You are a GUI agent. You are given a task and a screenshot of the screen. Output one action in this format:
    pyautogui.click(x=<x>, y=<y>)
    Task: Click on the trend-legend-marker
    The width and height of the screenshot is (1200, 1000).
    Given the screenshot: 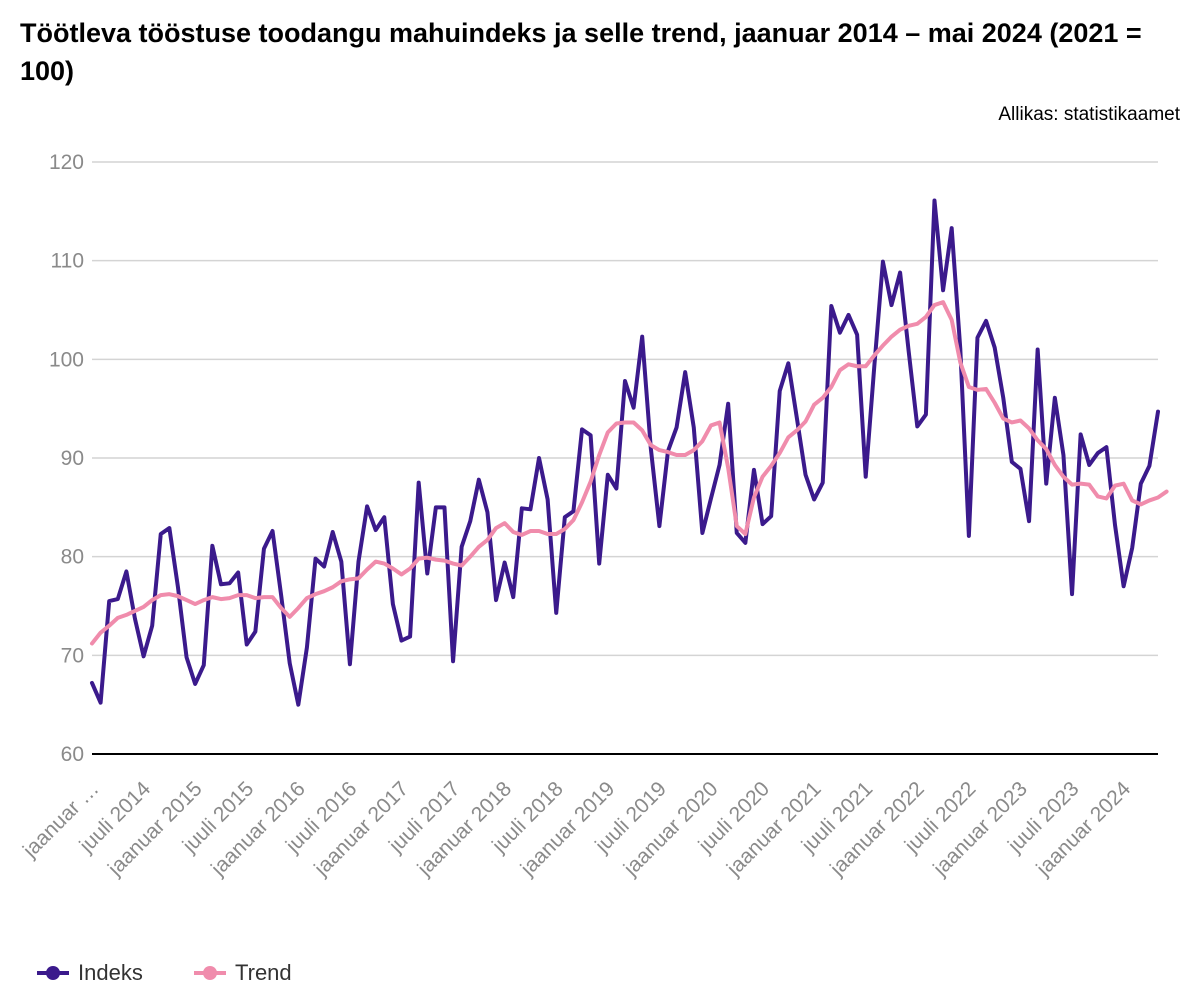 What is the action you would take?
    pyautogui.click(x=210, y=973)
    